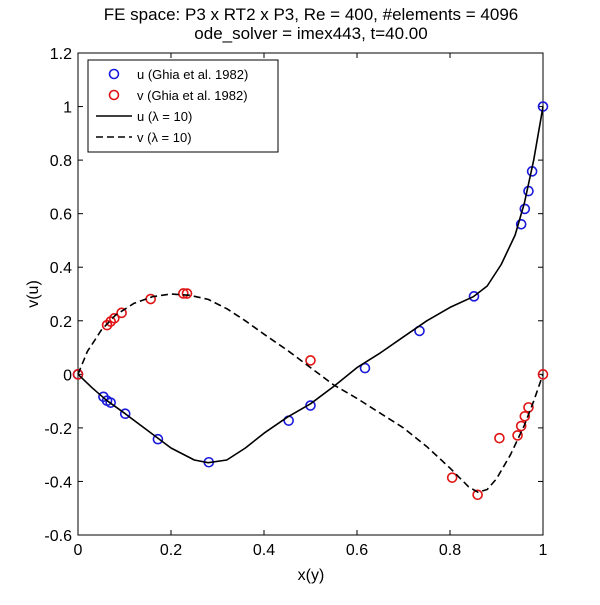  Describe the element at coordinates (164, 116) in the screenshot. I see `legend-entry: u (λ = 10)` at that location.